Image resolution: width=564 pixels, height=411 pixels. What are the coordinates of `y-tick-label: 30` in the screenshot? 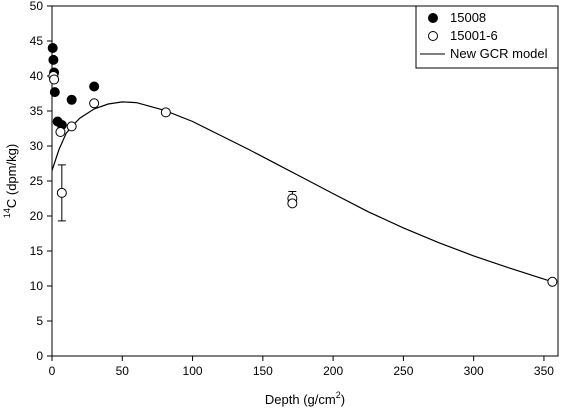 It's located at (37, 146).